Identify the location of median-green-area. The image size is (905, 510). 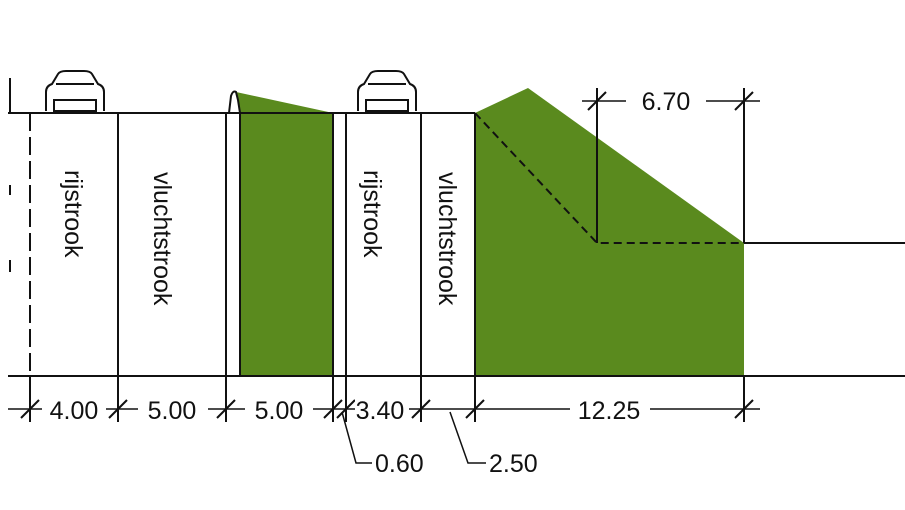
(286, 244).